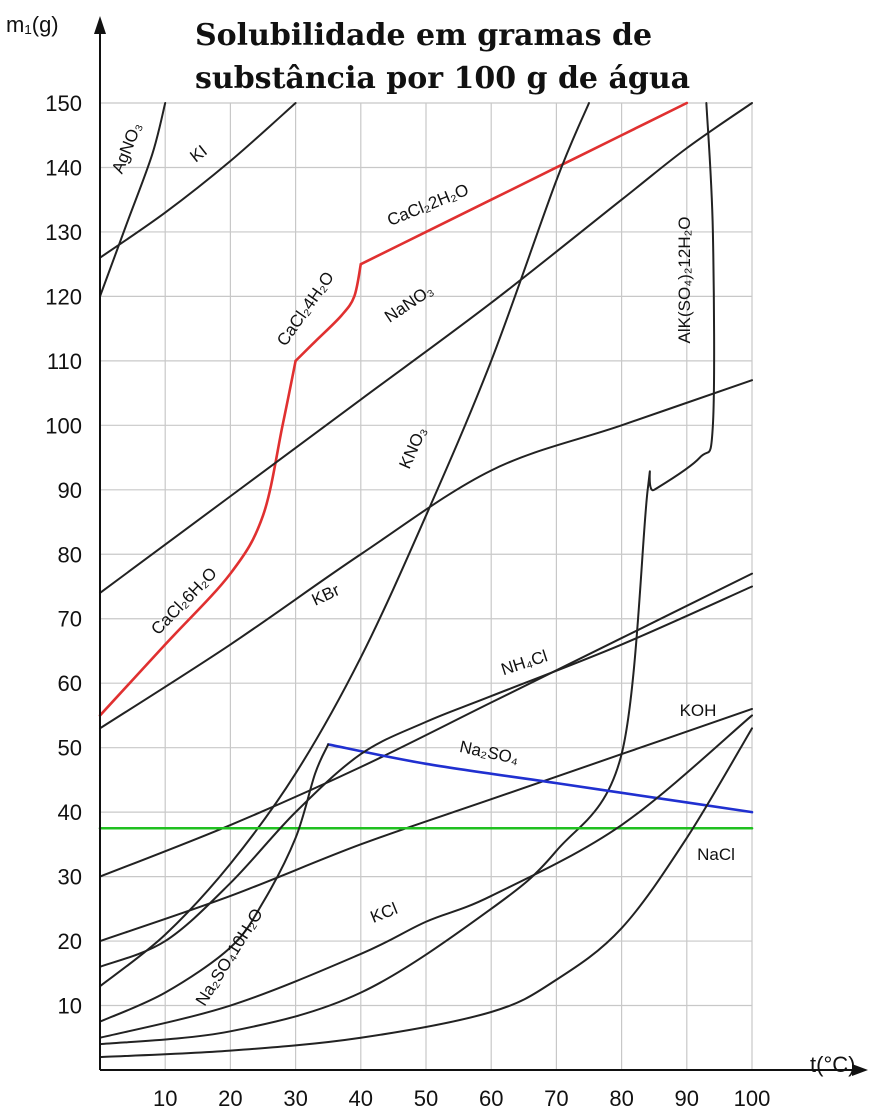 The height and width of the screenshot is (1119, 870). Describe the element at coordinates (489, 752) in the screenshot. I see `curve-label-11: Na₂SO₄` at that location.